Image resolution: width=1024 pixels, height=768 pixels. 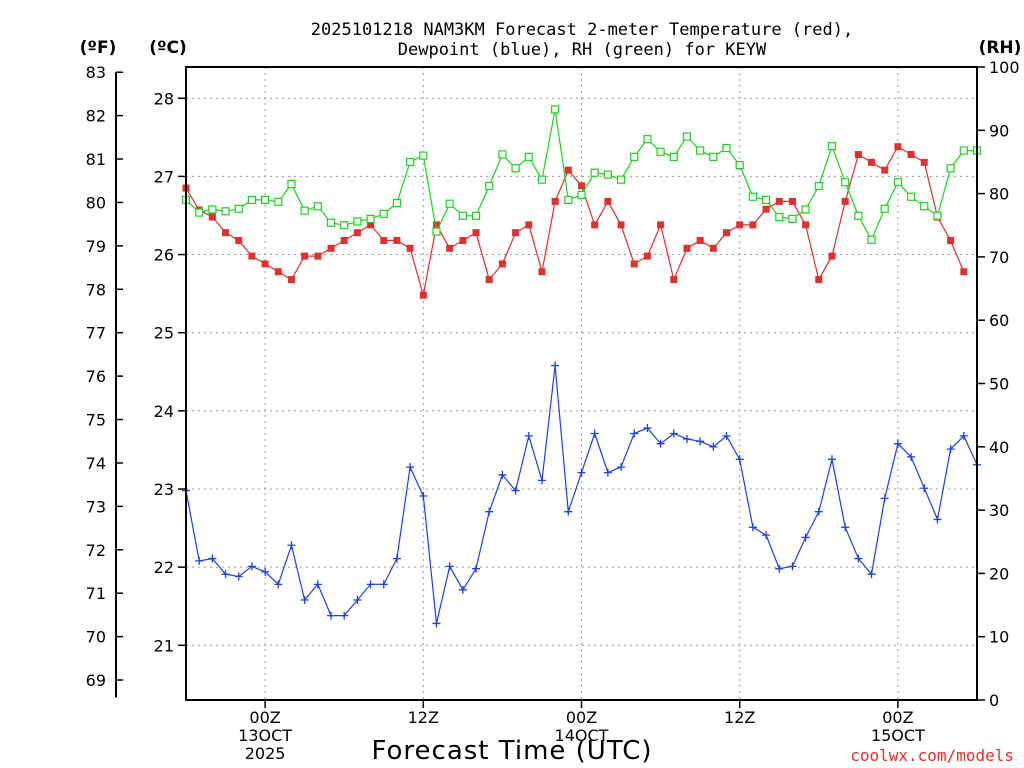 I want to click on rh-series, so click(x=581, y=174).